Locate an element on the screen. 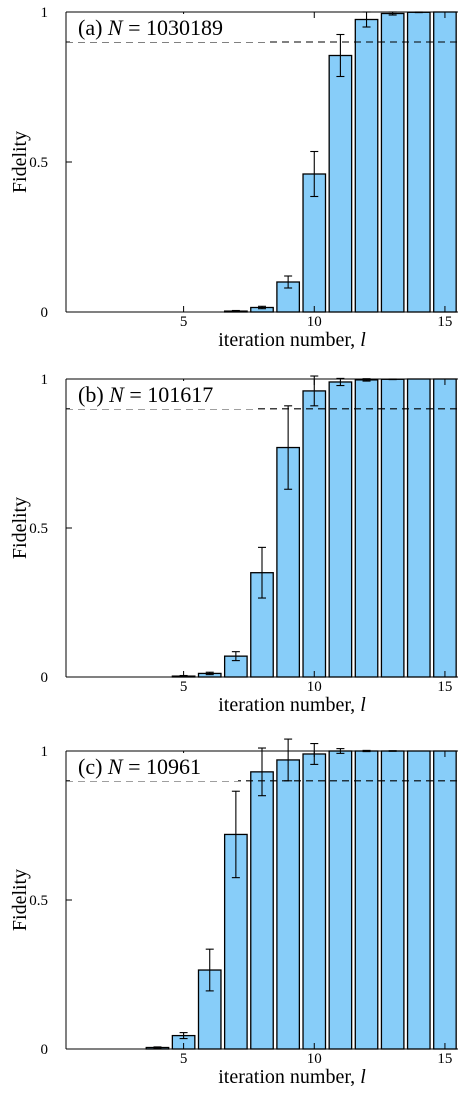  panel-label: (b) N = 101617 is located at coordinates (145, 394).